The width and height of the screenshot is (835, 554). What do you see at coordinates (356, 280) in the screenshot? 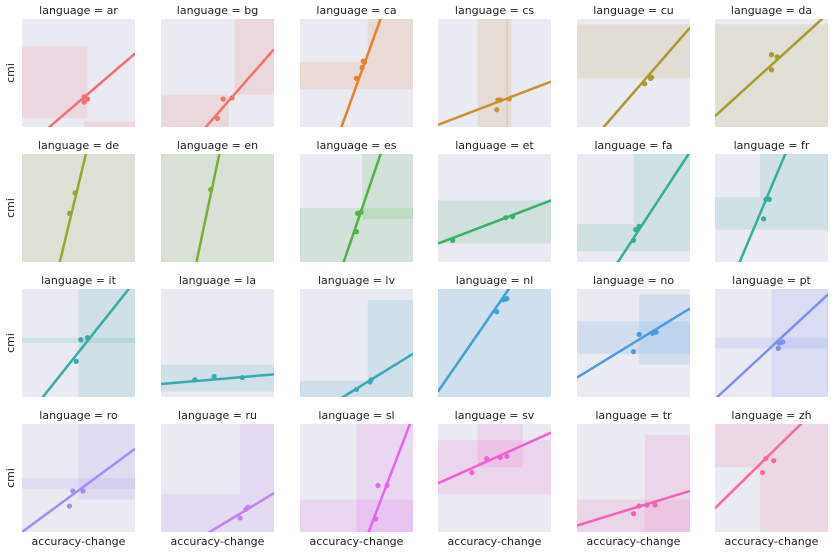
I see `panel-title: language = lv` at bounding box center [356, 280].